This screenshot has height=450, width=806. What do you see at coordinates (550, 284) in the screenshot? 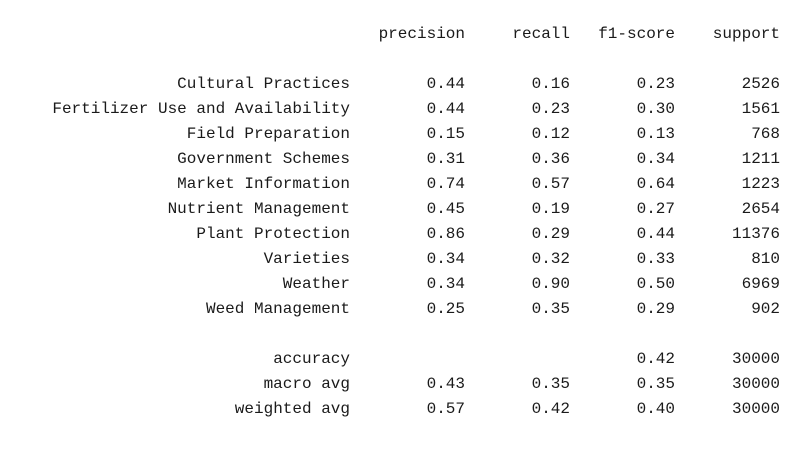
I see `recall-value: 0.90` at bounding box center [550, 284].